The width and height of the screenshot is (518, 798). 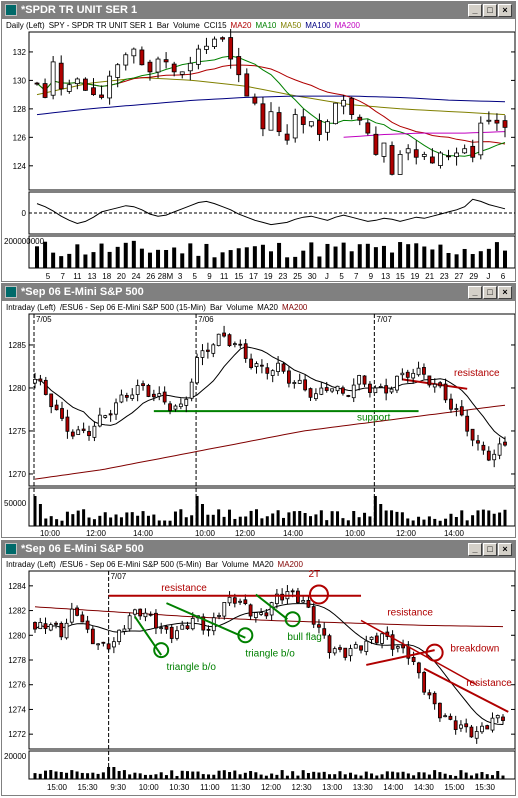 I want to click on header-item: MA20, so click(x=241, y=25).